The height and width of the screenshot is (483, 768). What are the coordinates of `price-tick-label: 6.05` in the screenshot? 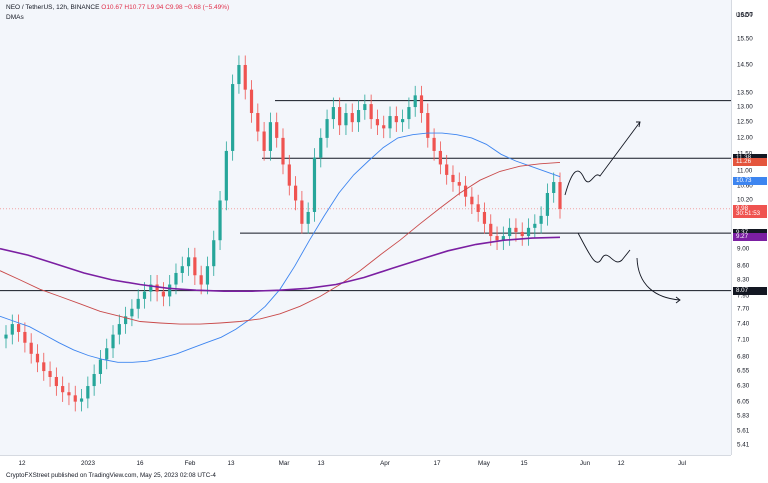 It's located at (743, 402).